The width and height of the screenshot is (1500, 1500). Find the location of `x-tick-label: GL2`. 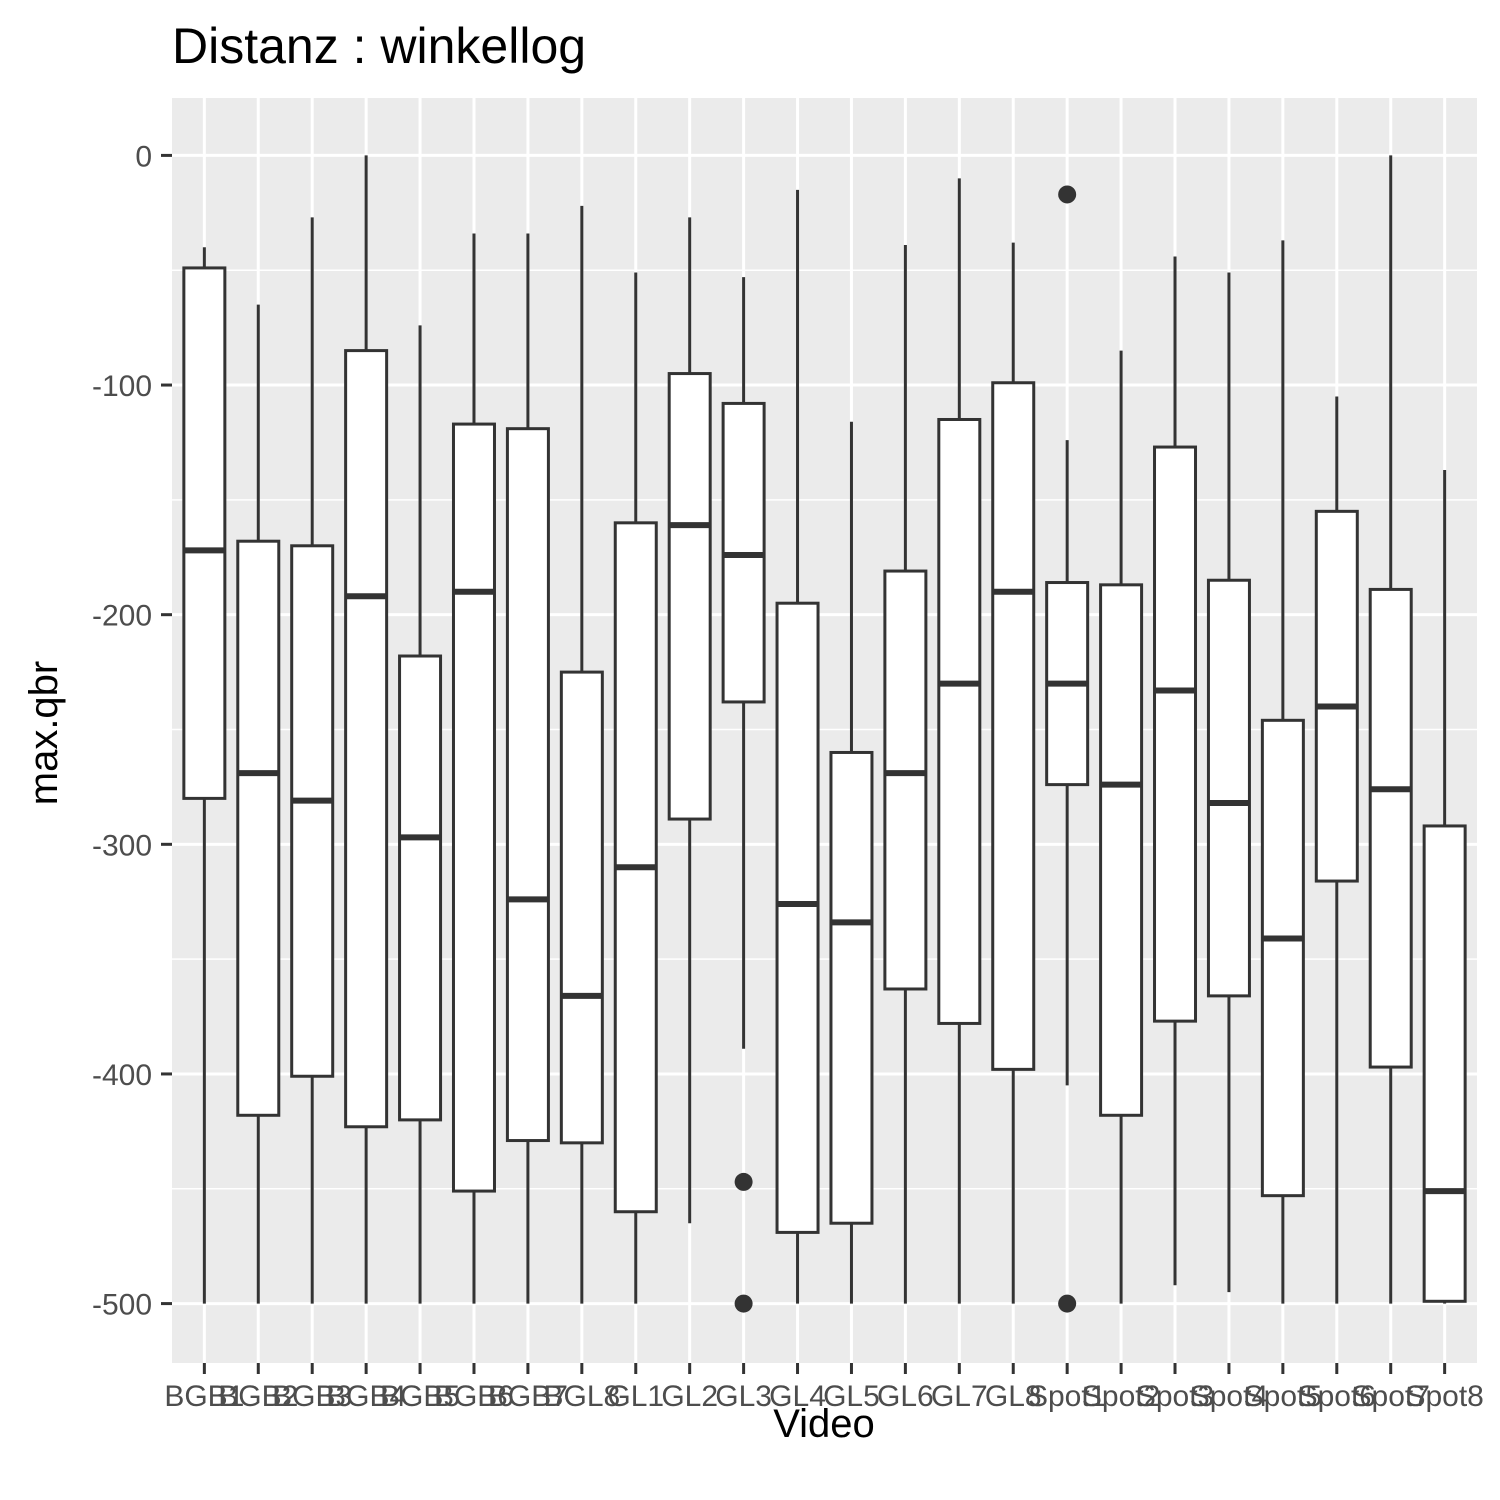

x-tick-label: GL2 is located at coordinates (689, 1396).